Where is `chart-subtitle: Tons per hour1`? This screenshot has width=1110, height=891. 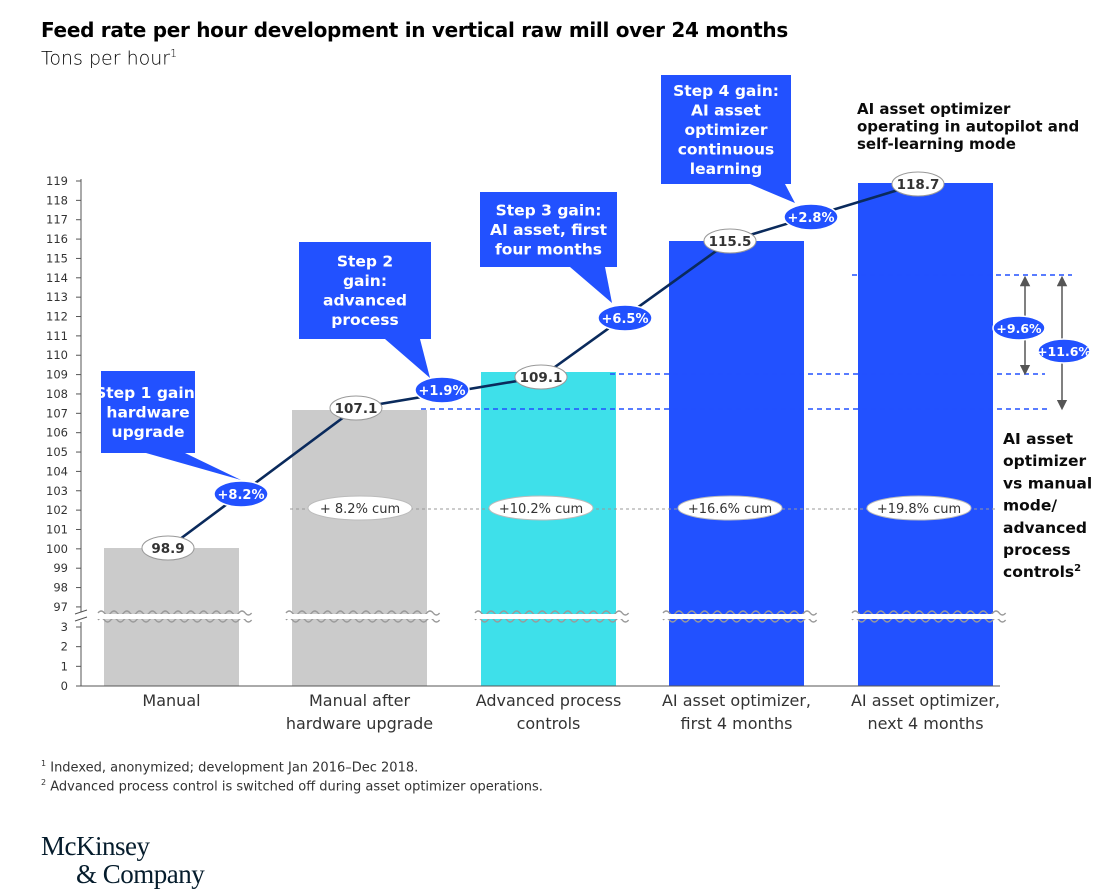 chart-subtitle: Tons per hour1 is located at coordinates (109, 58).